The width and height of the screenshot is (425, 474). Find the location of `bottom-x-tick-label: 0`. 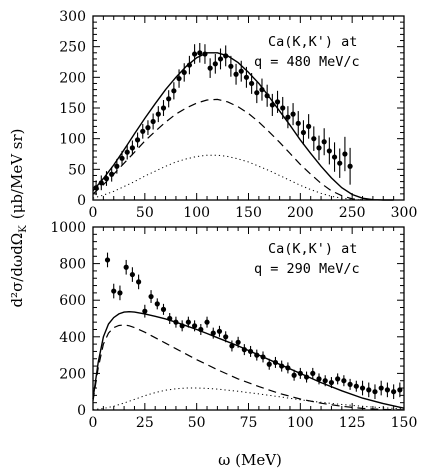

bottom-x-tick-label: 0 is located at coordinates (93, 423).